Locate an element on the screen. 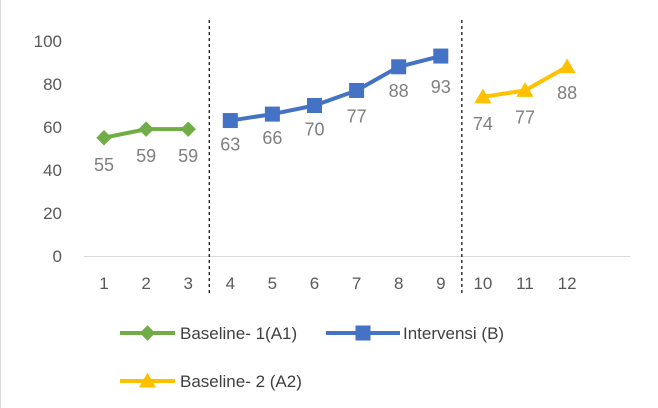 This screenshot has width=658, height=408. x-tick-label: 7 is located at coordinates (356, 283).